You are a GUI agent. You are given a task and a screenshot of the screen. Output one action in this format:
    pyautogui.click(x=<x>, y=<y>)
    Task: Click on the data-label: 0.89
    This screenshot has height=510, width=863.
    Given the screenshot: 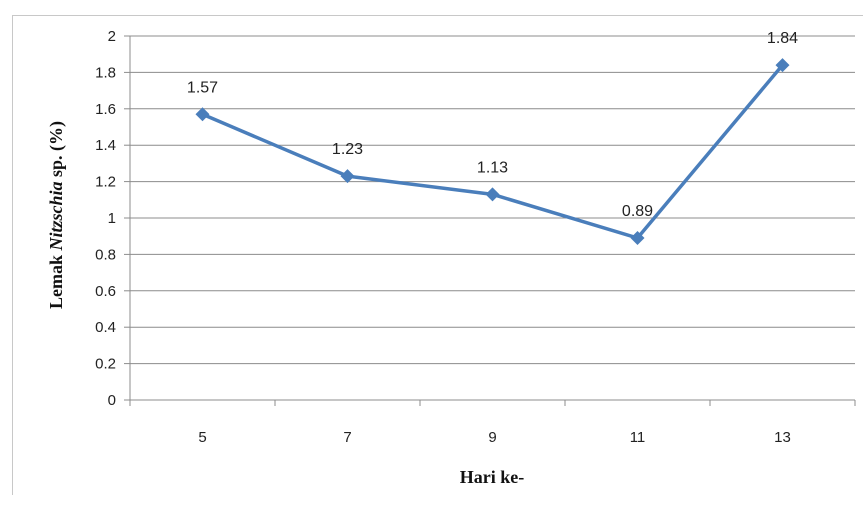 What is the action you would take?
    pyautogui.click(x=637, y=211)
    